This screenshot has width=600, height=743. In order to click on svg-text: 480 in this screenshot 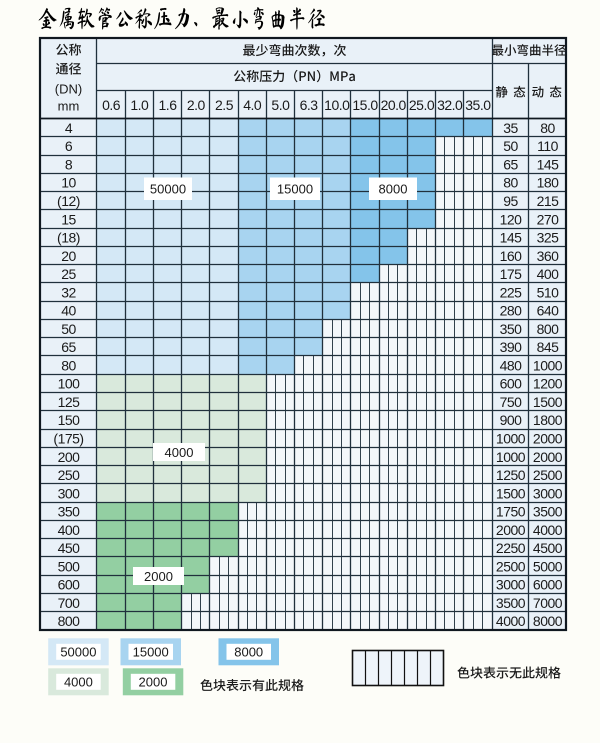, I will do `click(511, 365)`.